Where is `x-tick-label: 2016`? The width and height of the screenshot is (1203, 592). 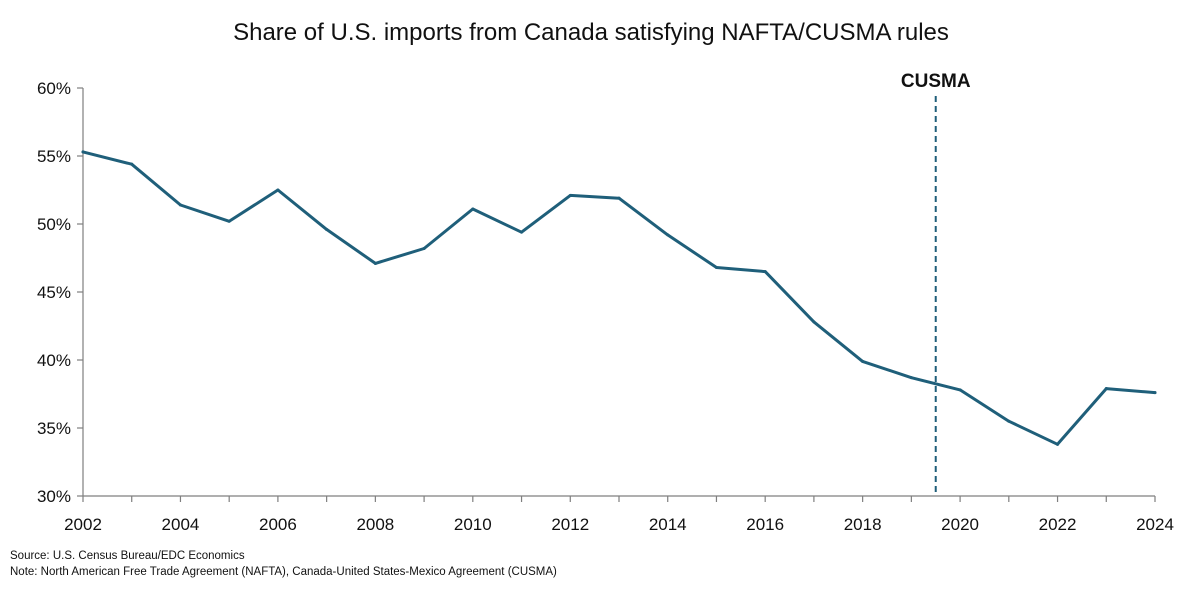 x-tick-label: 2016 is located at coordinates (765, 524).